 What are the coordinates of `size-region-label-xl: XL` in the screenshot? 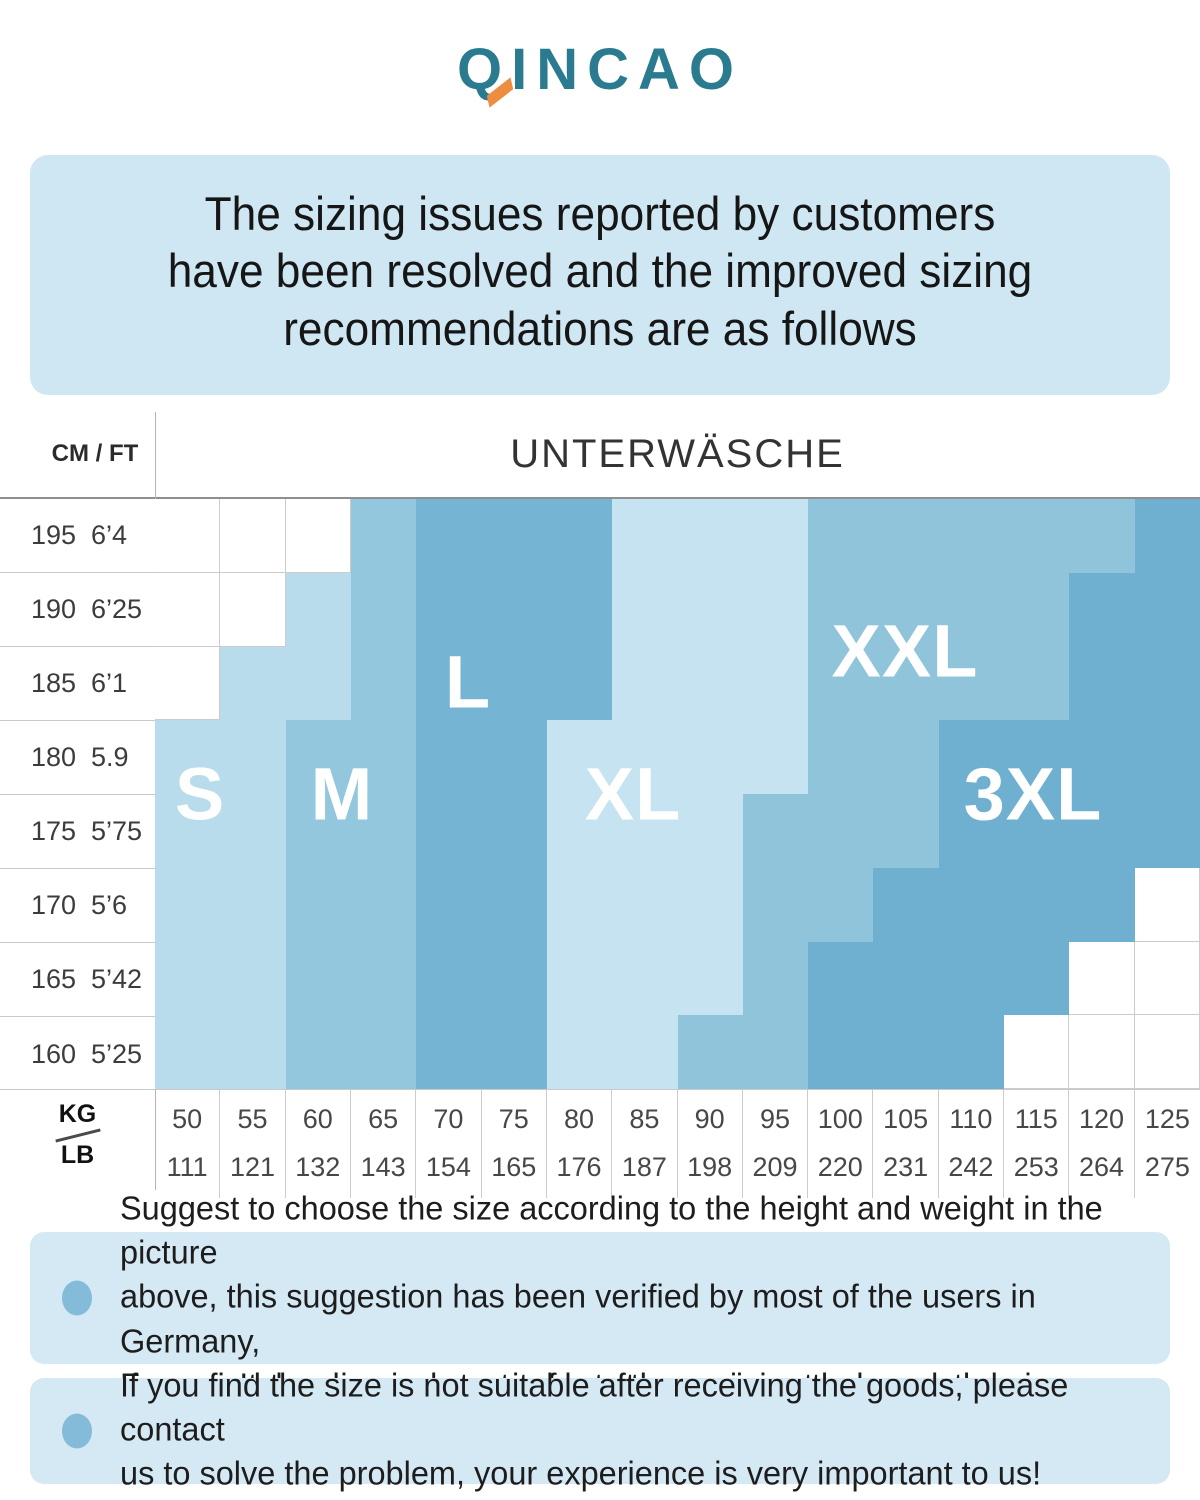 It's located at (633, 794).